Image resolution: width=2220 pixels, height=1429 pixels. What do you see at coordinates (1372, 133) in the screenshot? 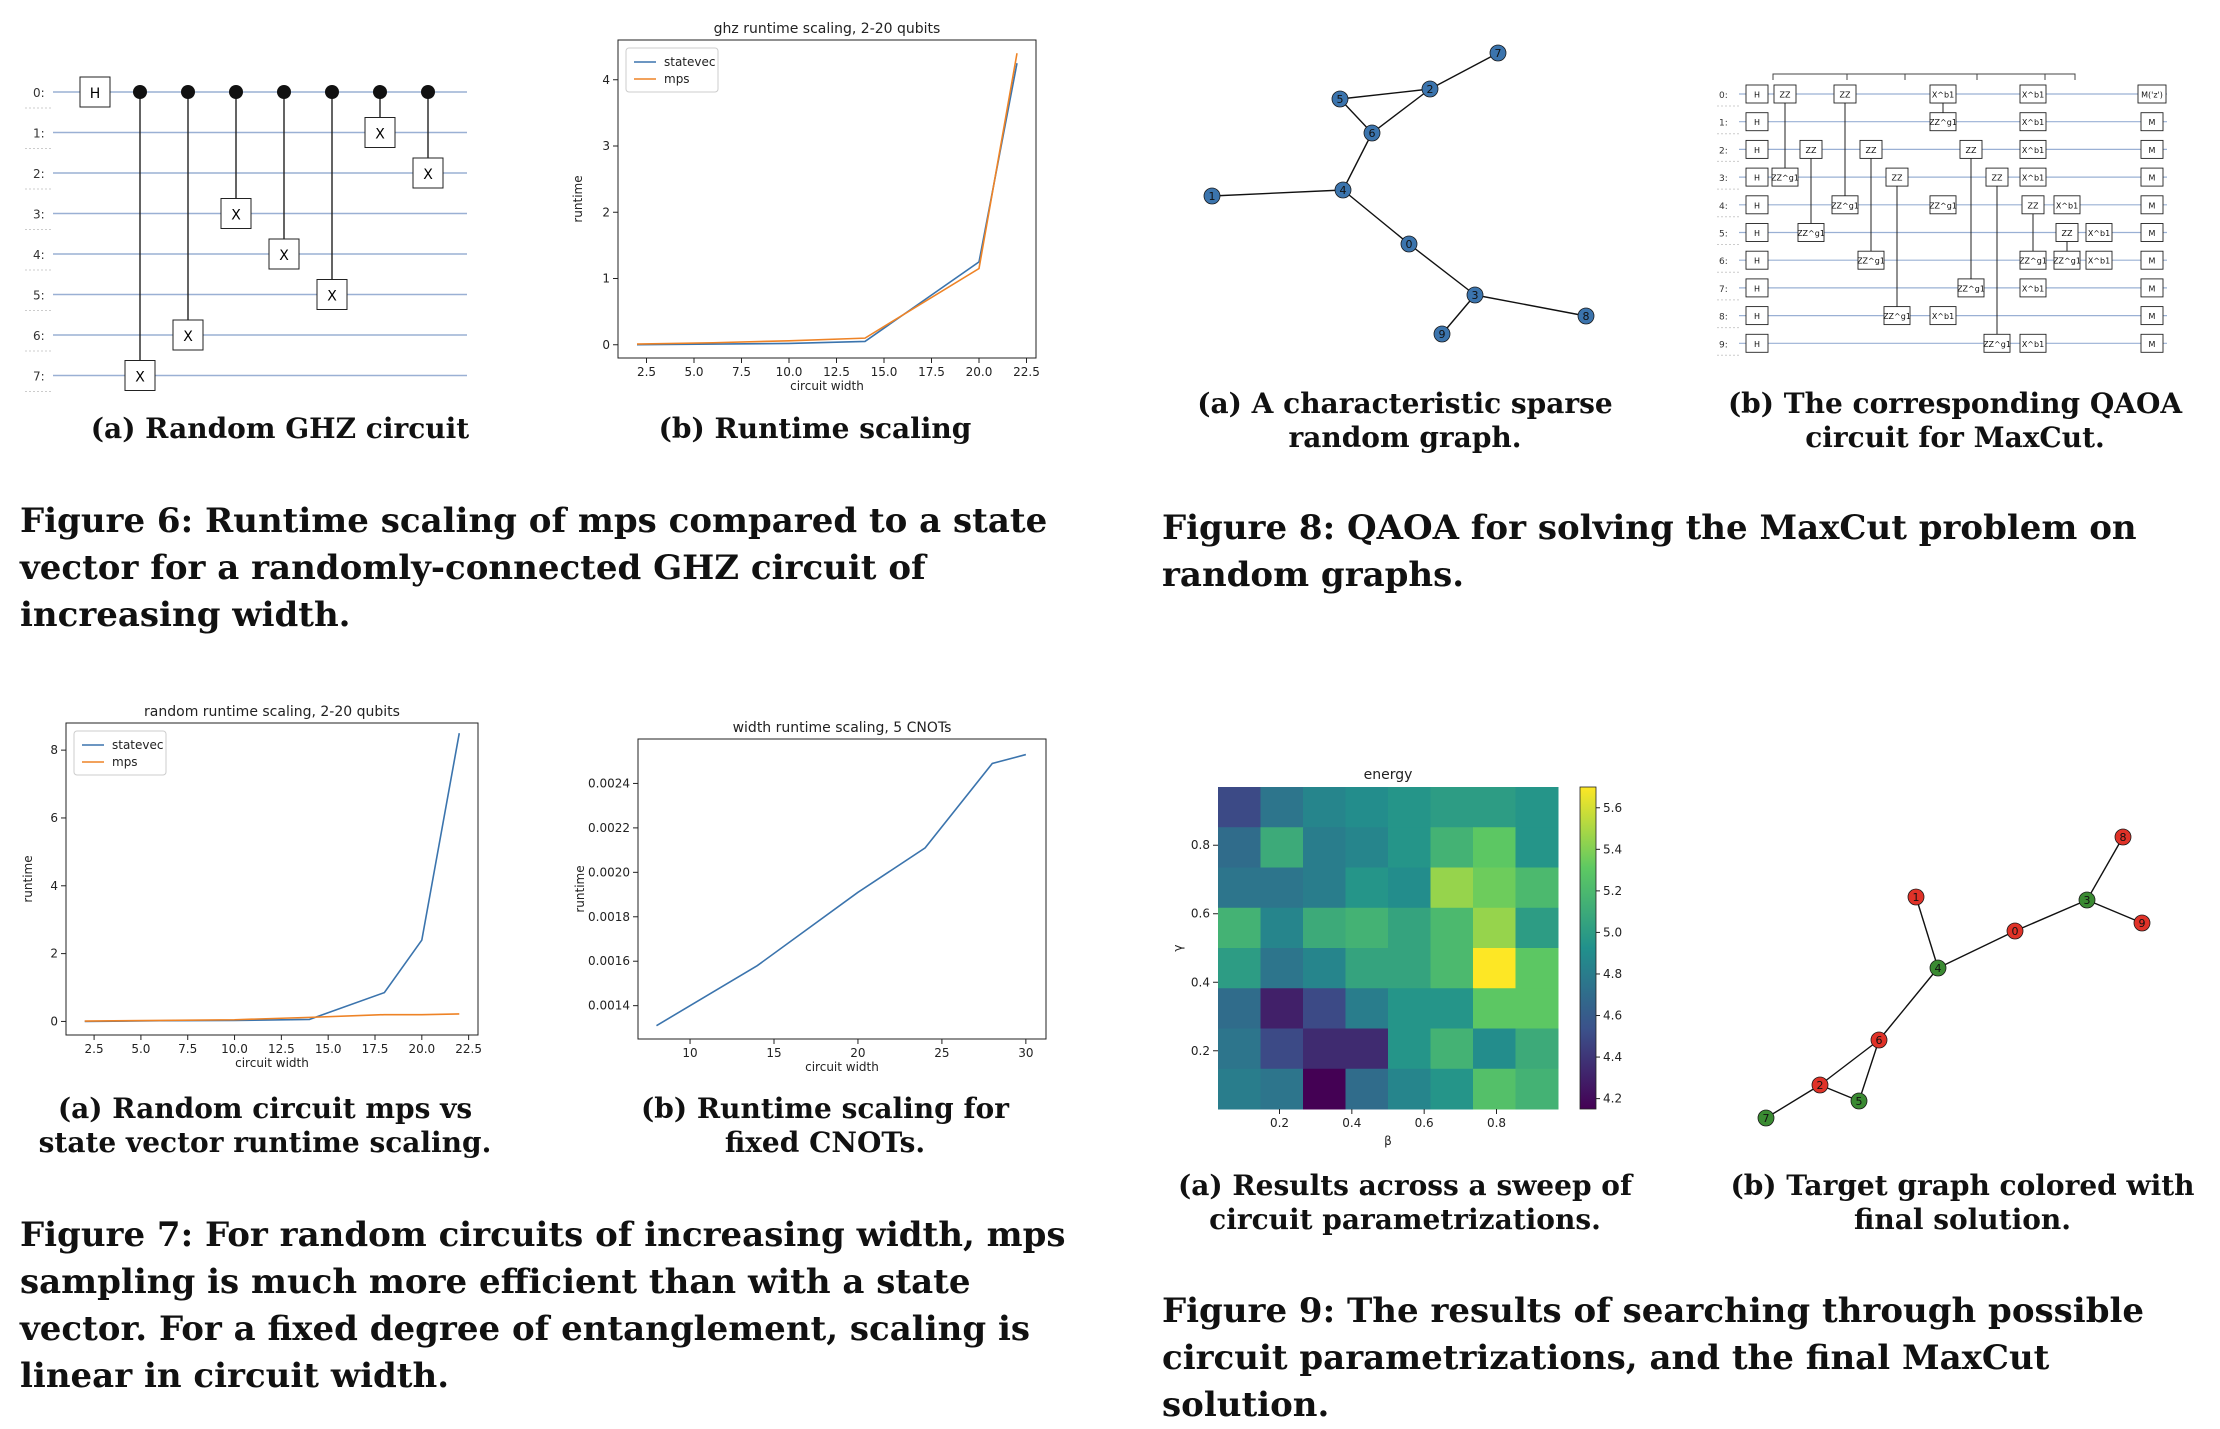
I see `node-label: 6` at bounding box center [1372, 133].